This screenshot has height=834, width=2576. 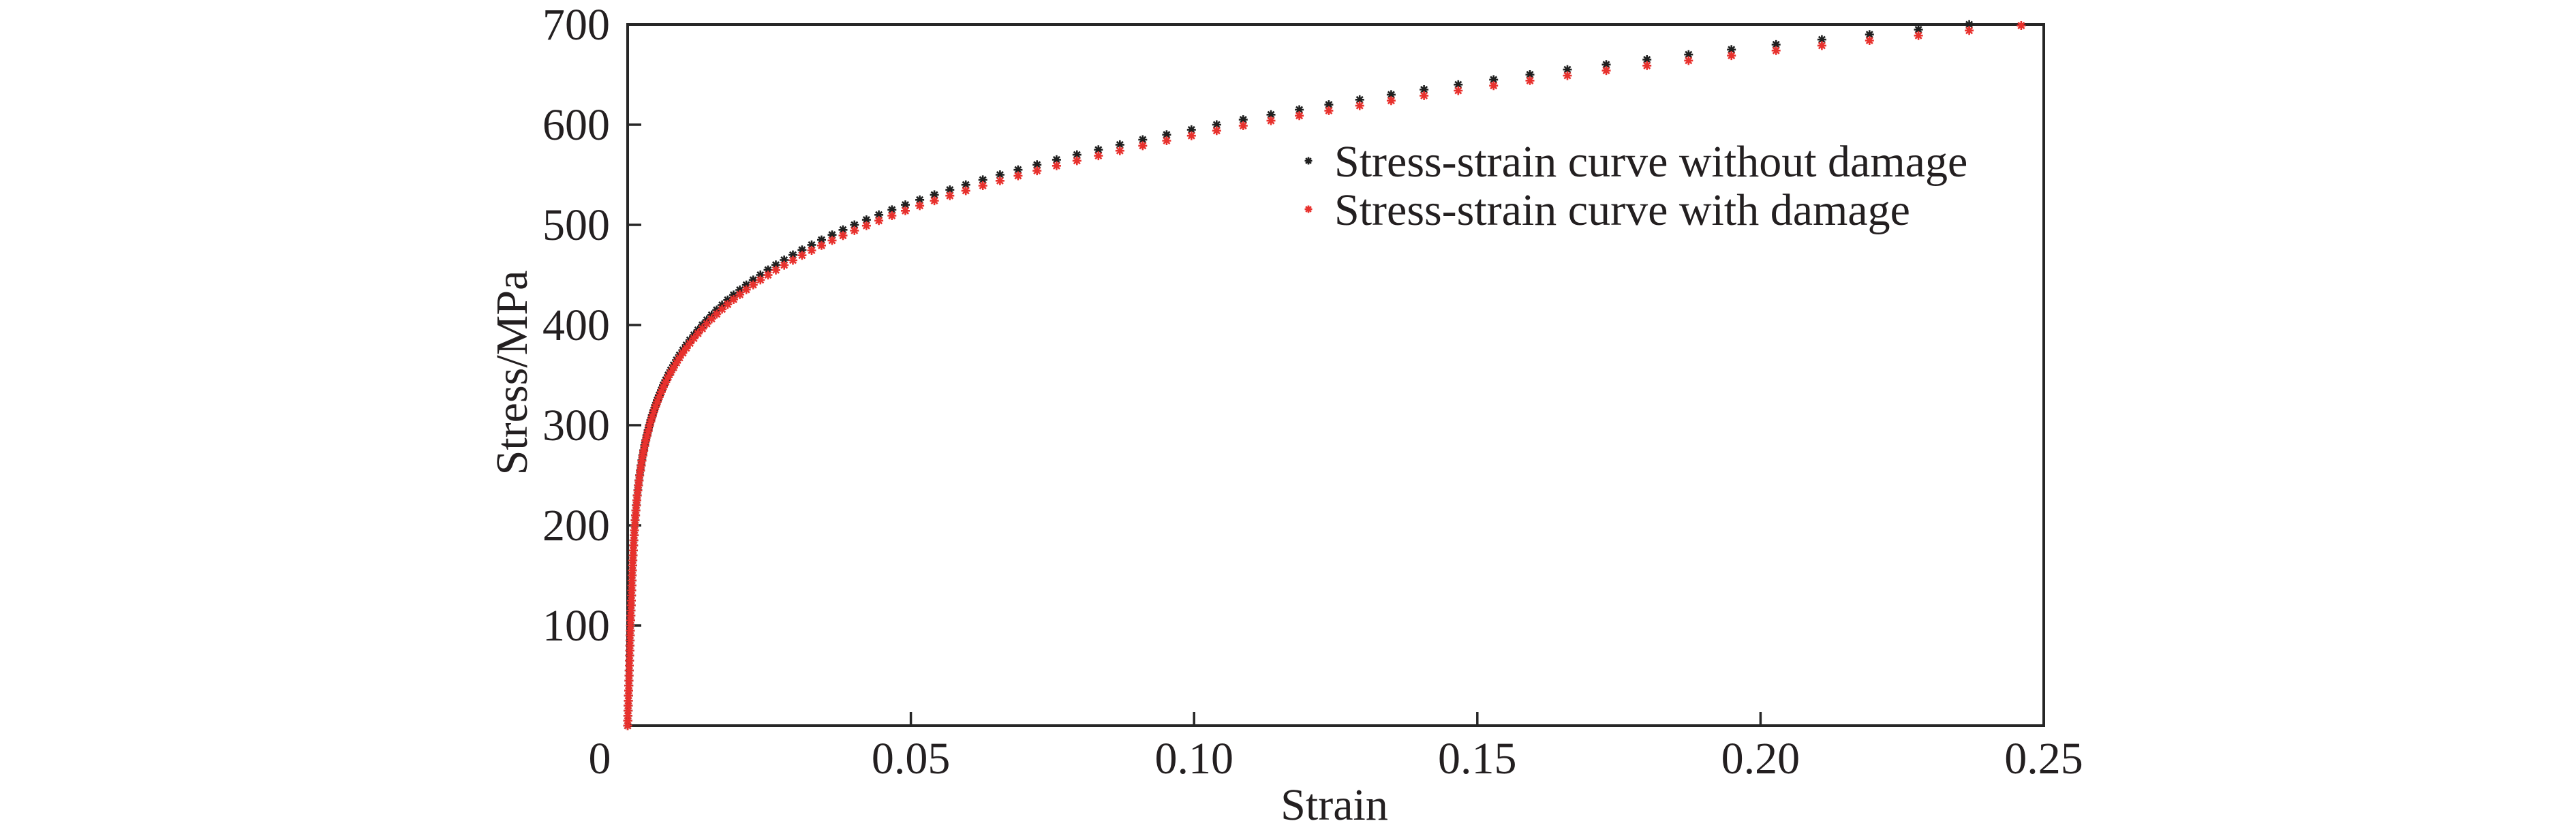 What do you see at coordinates (1336, 759) in the screenshot?
I see `x-axis-tick-labels: 0 0.05 0.10 0.15 0.20 0.25` at bounding box center [1336, 759].